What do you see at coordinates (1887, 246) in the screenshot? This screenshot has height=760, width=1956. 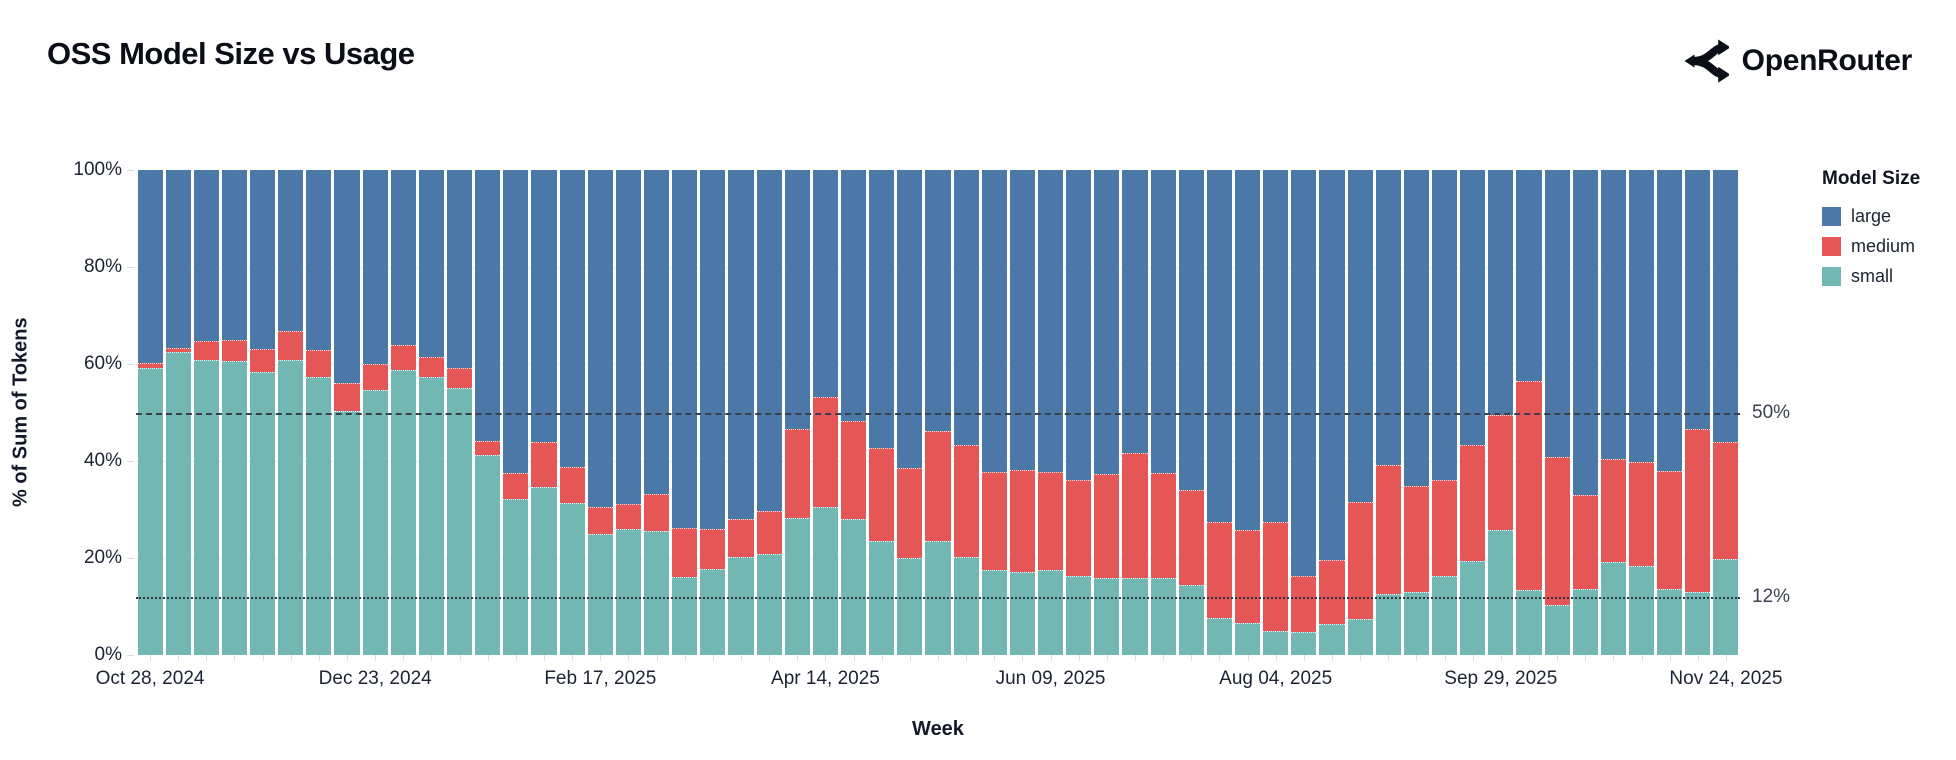 I see `legend-item-medium: medium` at bounding box center [1887, 246].